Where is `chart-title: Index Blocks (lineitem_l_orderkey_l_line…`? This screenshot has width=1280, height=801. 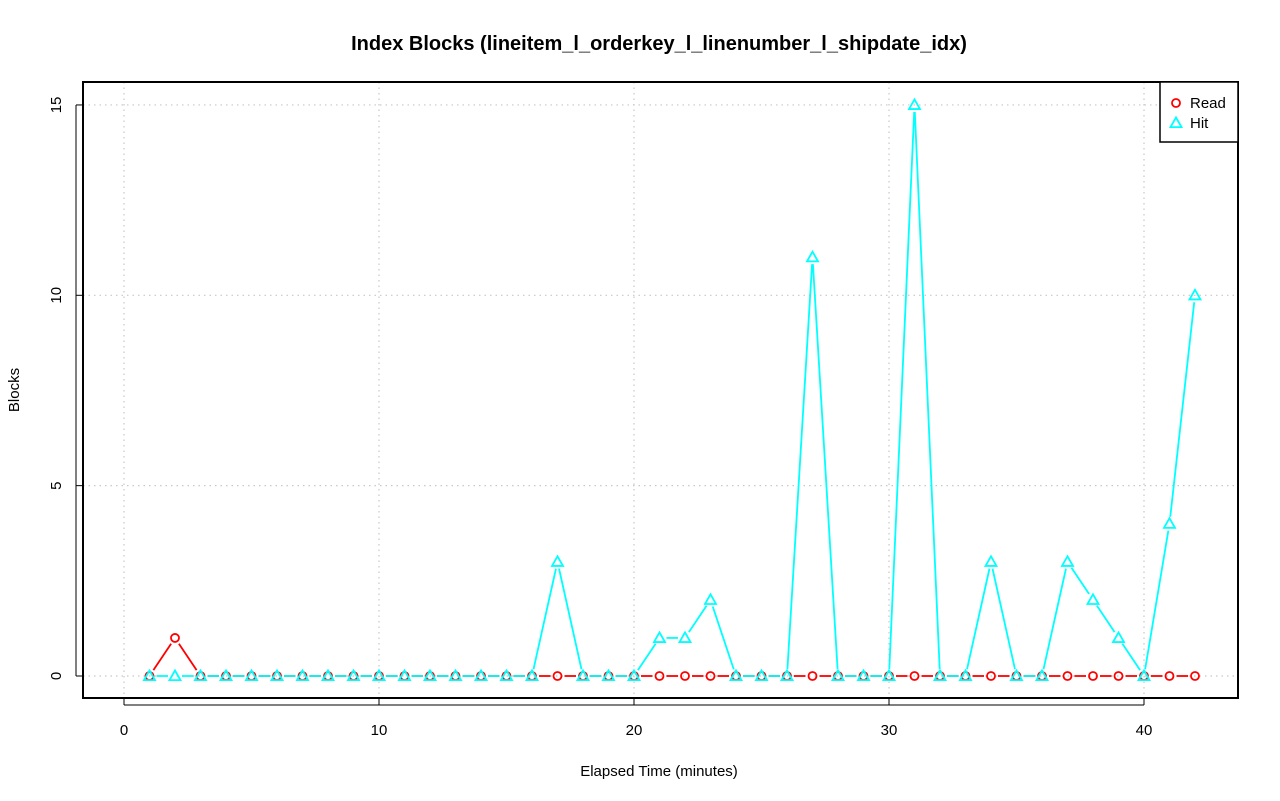 chart-title: Index Blocks (lineitem_l_orderkey_l_line… is located at coordinates (659, 44).